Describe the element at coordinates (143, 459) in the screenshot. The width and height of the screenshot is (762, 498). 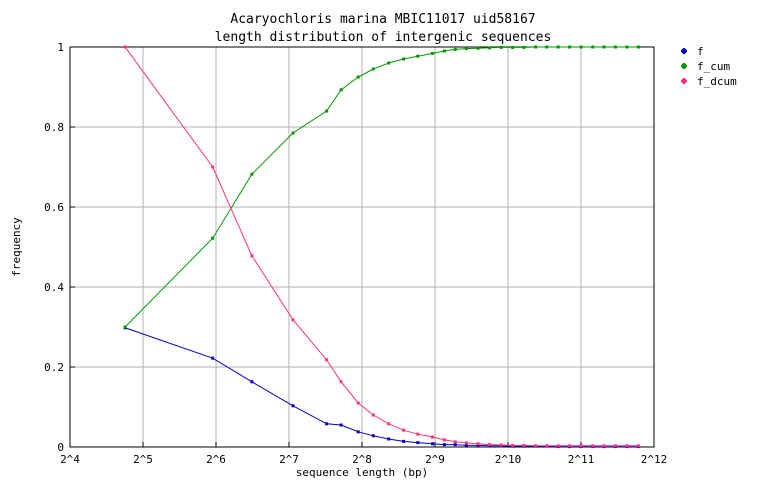
I see `x-tick-label: 2^5` at that location.